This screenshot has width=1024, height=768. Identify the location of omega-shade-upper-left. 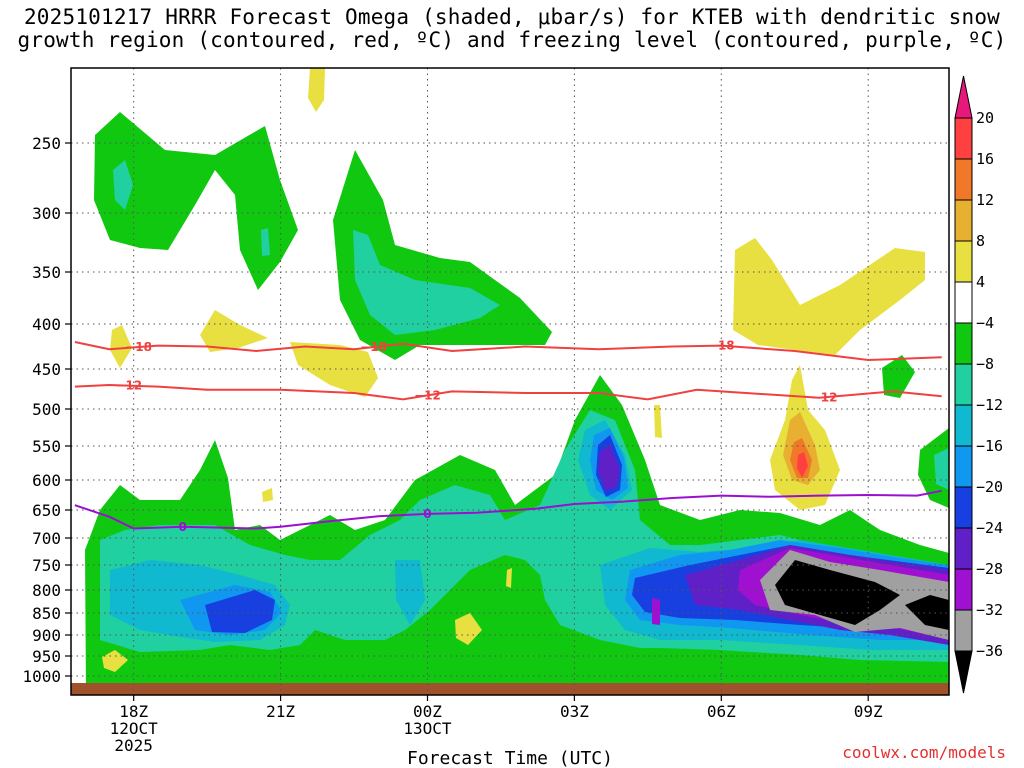
(196, 201).